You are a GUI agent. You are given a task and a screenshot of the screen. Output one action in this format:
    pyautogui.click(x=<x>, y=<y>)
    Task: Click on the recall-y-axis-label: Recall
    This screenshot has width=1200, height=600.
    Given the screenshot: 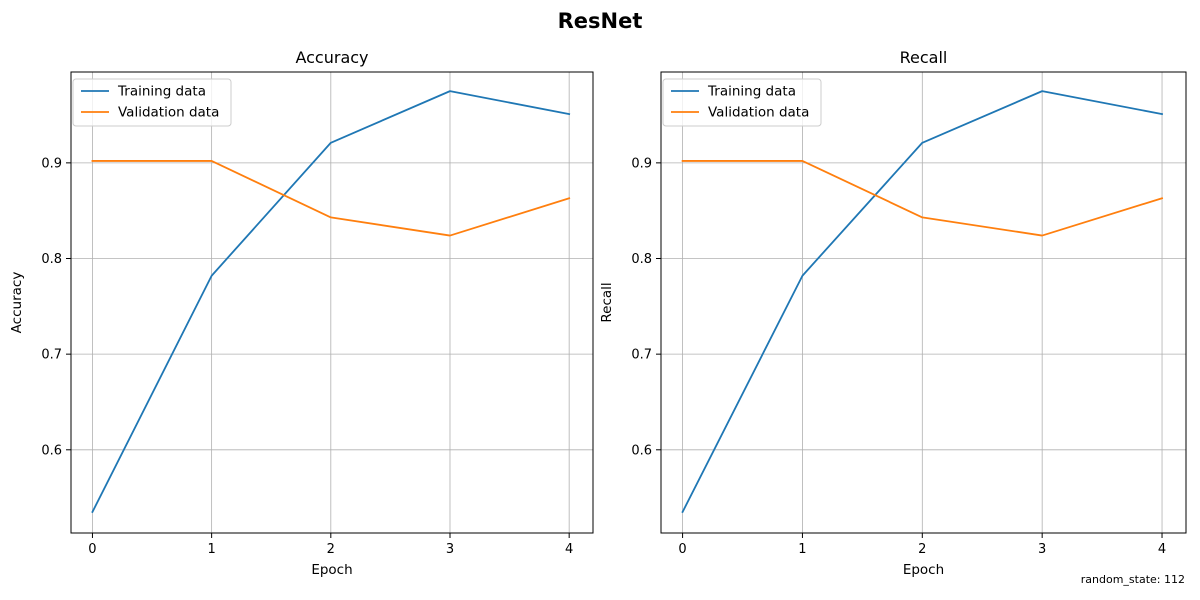 What is the action you would take?
    pyautogui.click(x=607, y=302)
    